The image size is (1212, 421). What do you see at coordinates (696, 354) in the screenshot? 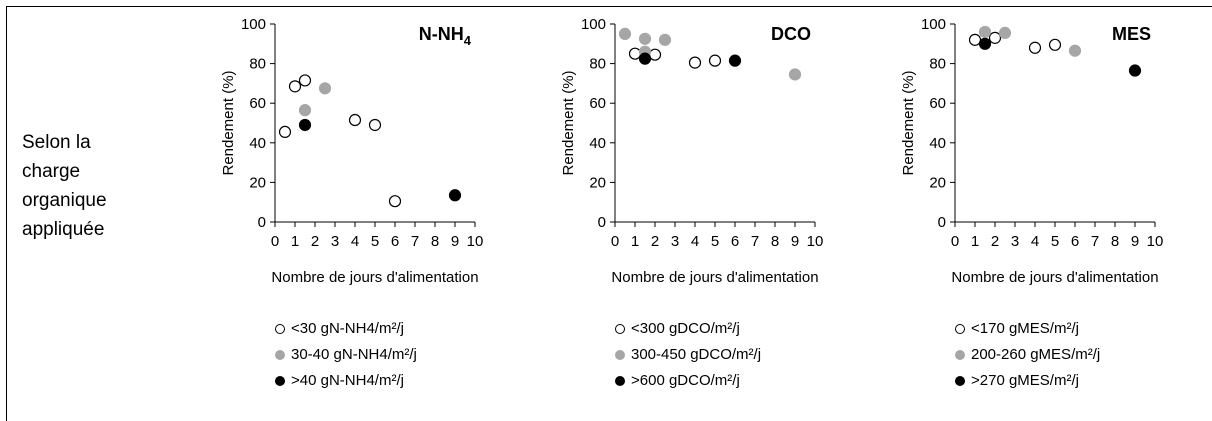
I see `legend-label: 300-450 gDCO/m²/j` at bounding box center [696, 354].